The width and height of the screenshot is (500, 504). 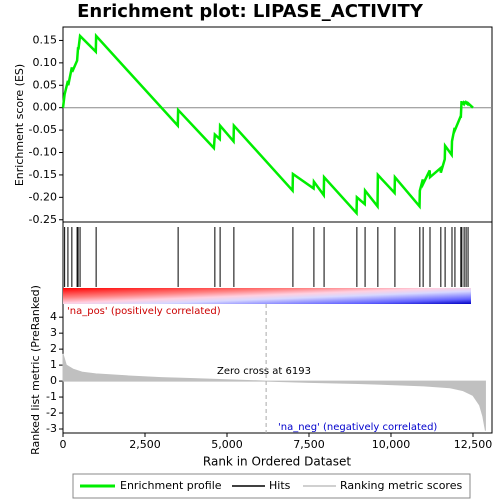 I want to click on y-tick-label: -0.10, so click(x=43, y=152).